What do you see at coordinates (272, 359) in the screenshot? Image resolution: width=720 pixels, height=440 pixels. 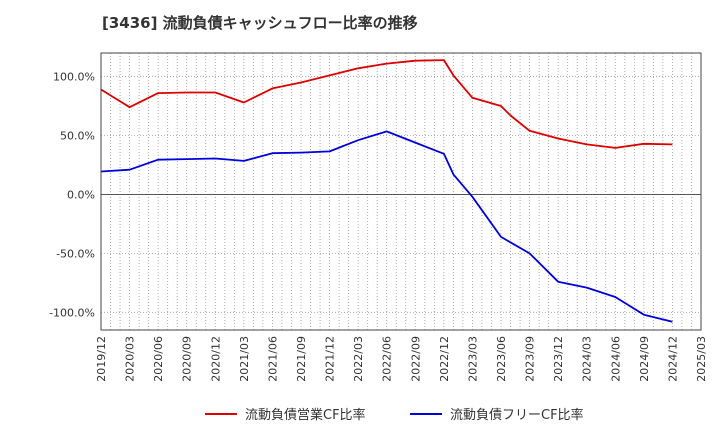 I see `x-tick-label: 2021/06` at bounding box center [272, 359].